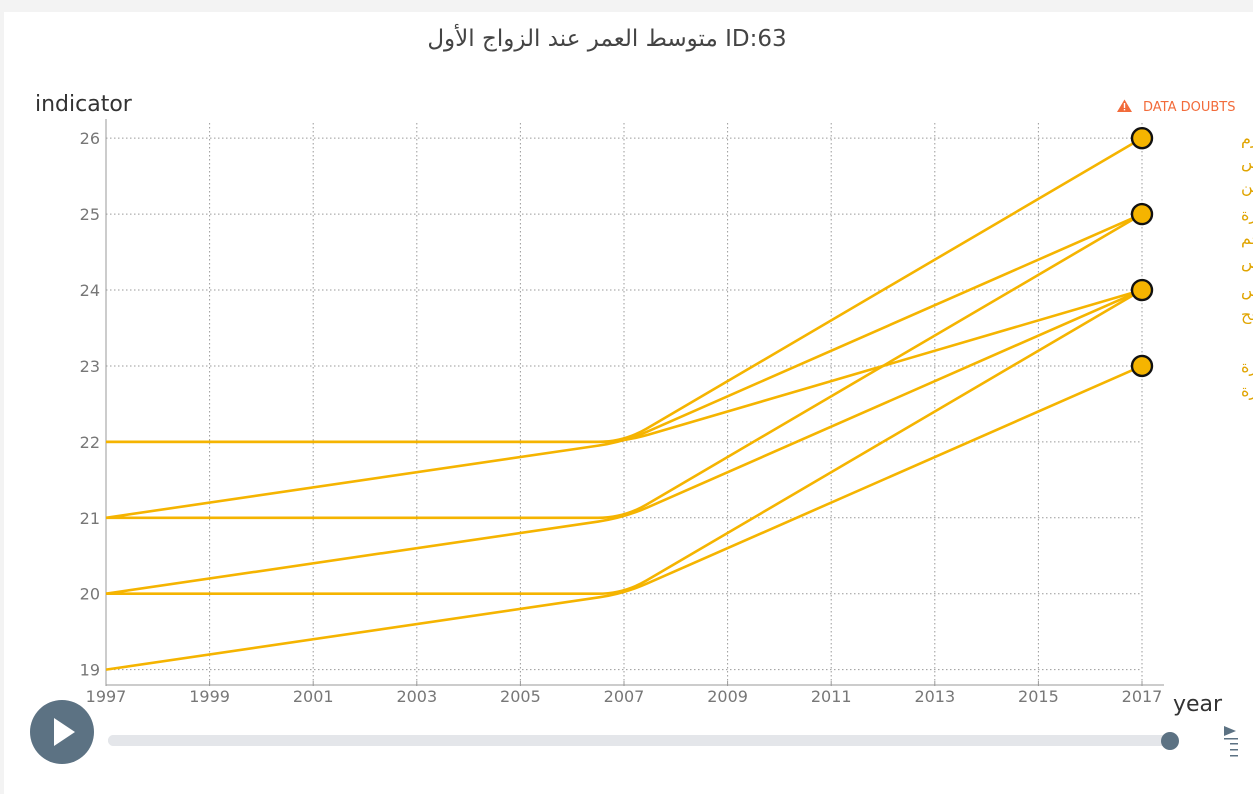 This screenshot has height=794, width=1253. I want to click on data-doubts-warning: DATA DOUBTS, so click(1176, 107).